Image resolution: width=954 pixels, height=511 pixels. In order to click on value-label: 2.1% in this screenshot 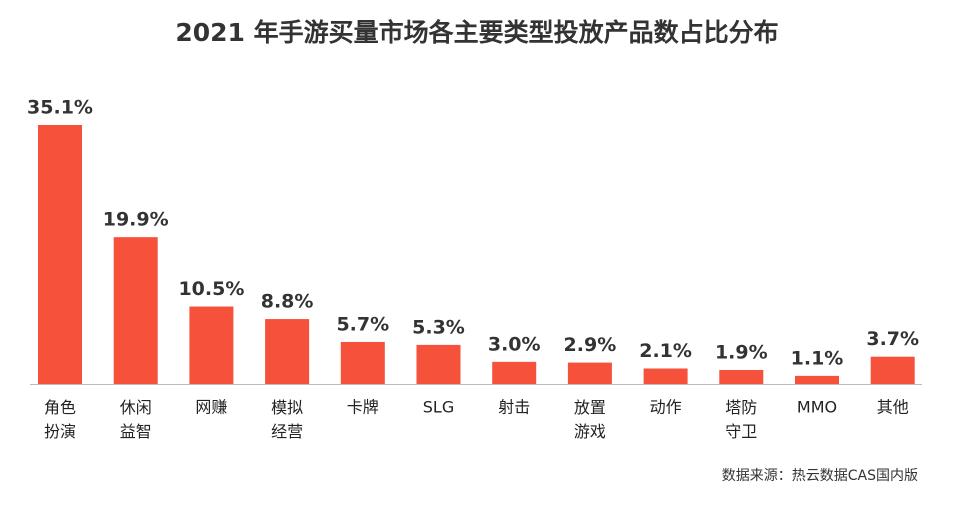, I will do `click(665, 351)`.